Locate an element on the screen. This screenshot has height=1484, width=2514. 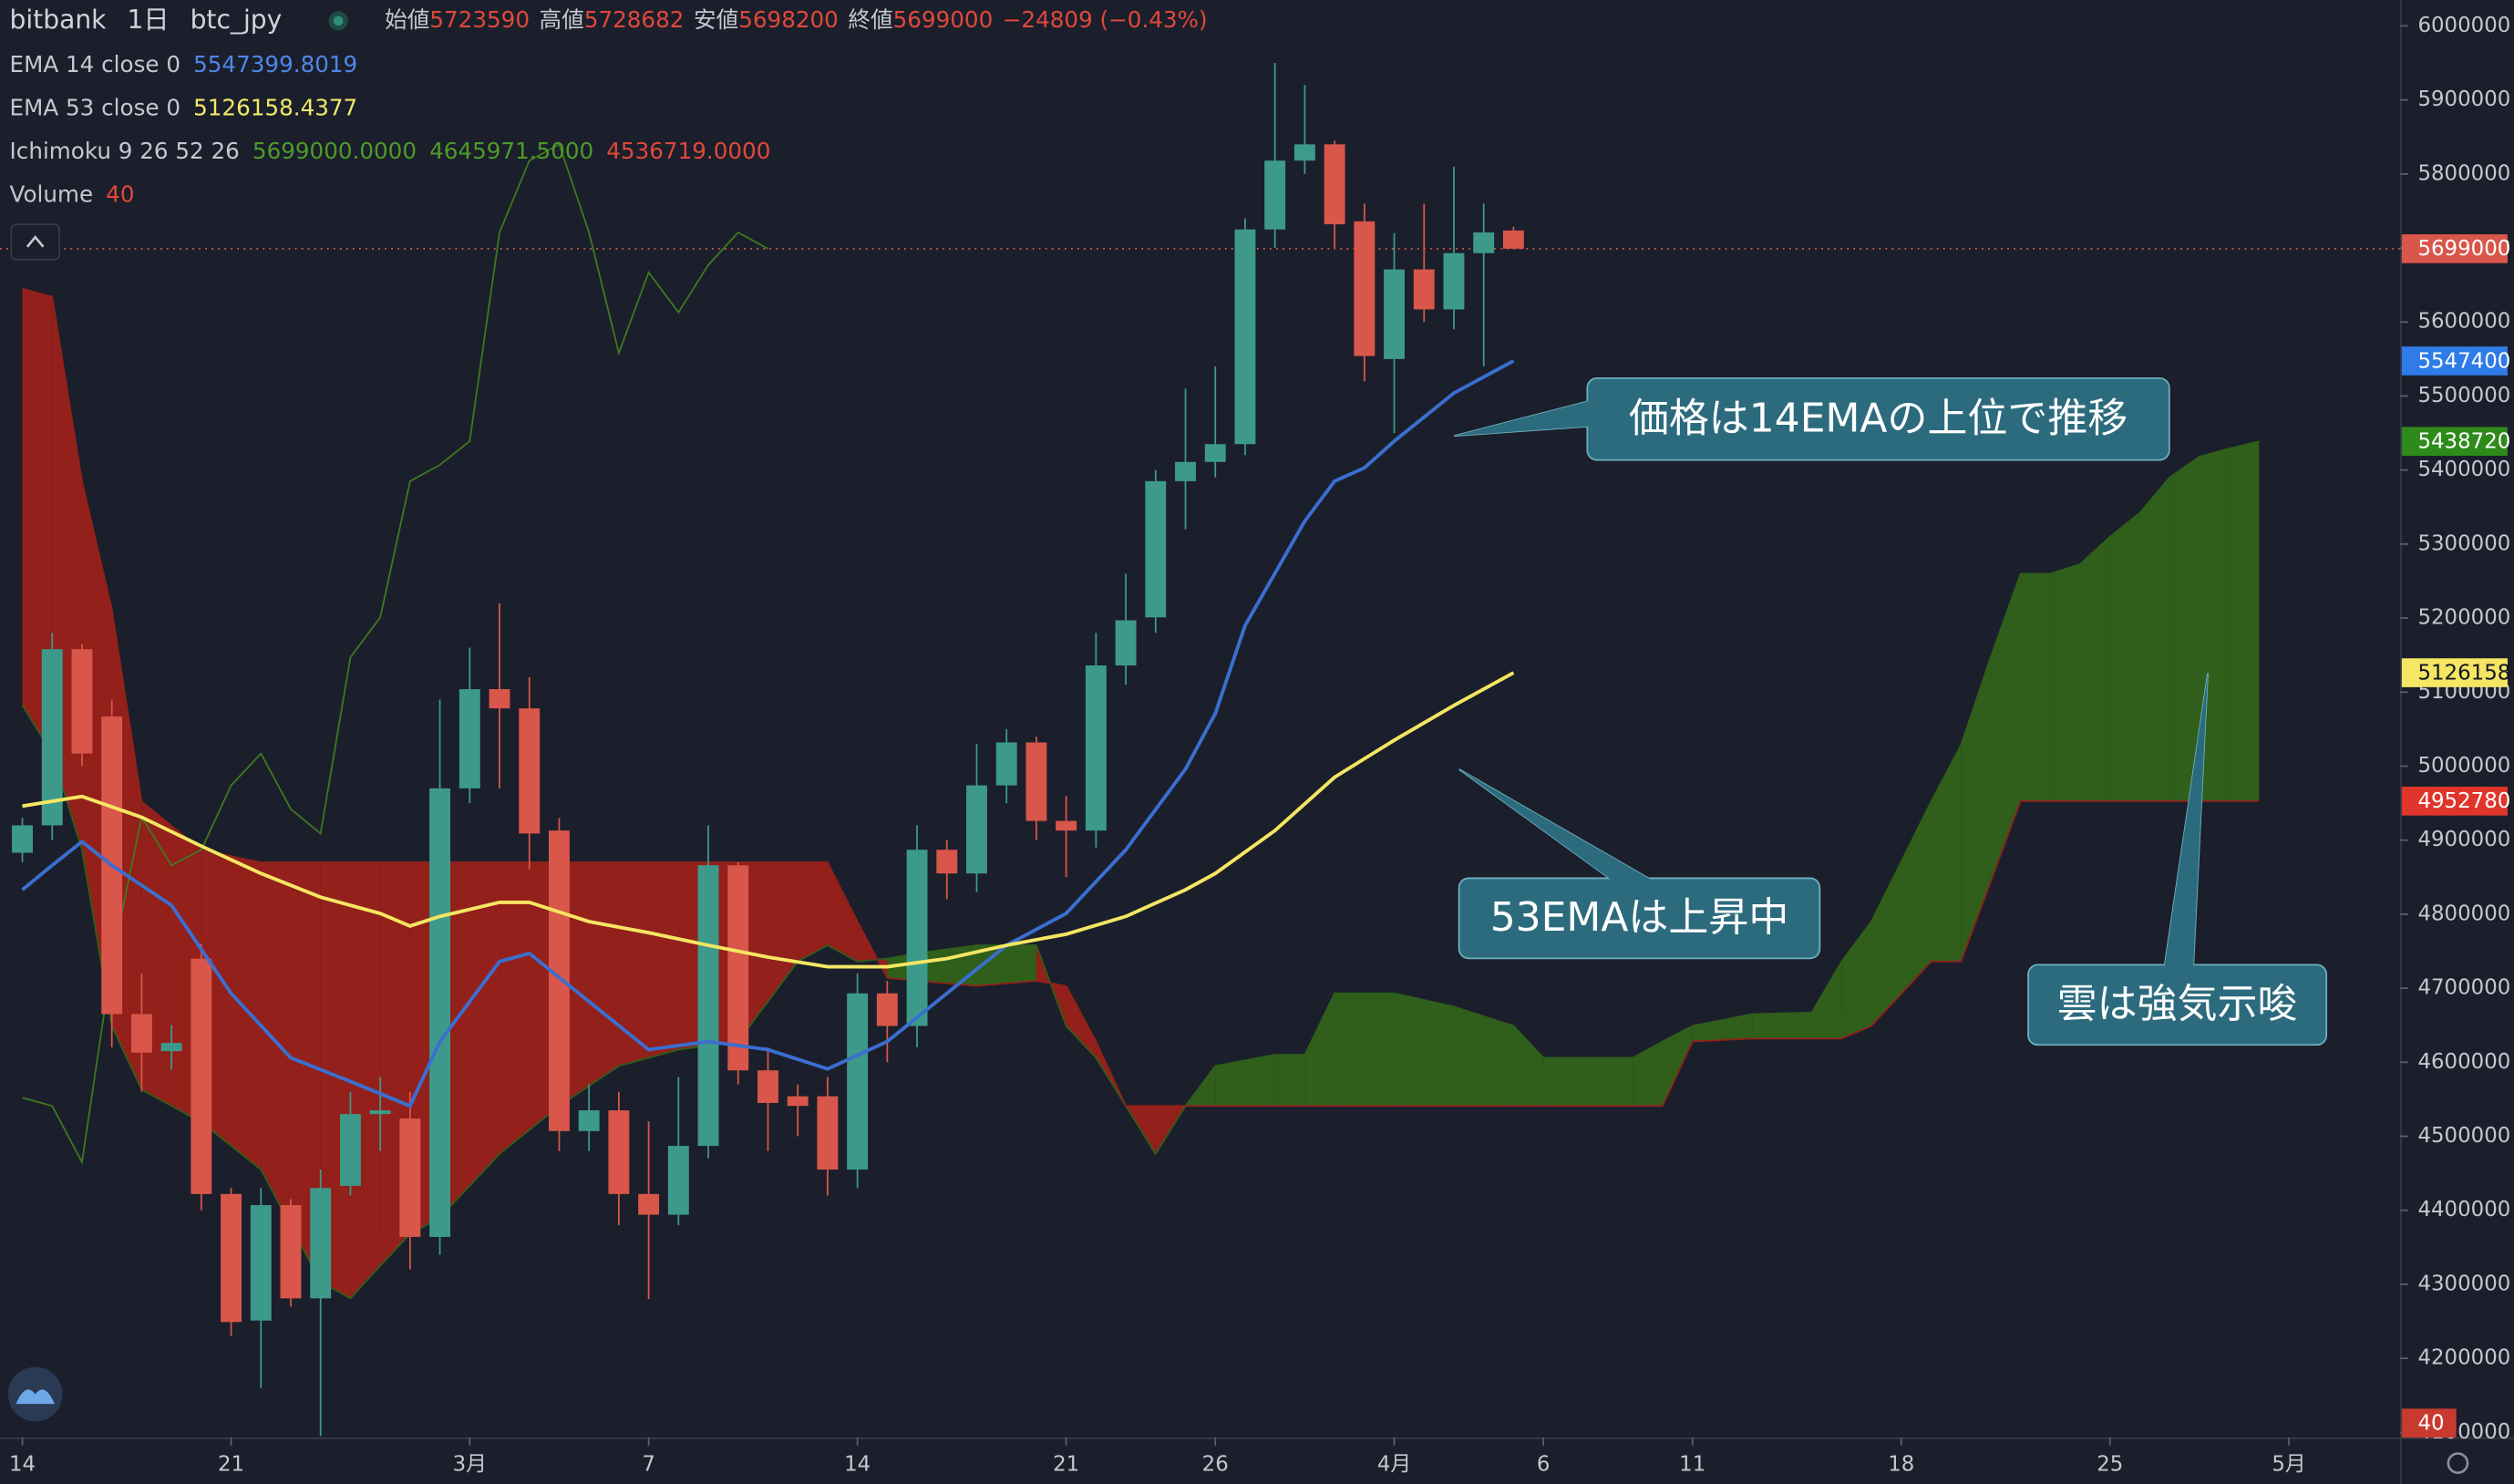
volume-tag is located at coordinates (2429, 1423).